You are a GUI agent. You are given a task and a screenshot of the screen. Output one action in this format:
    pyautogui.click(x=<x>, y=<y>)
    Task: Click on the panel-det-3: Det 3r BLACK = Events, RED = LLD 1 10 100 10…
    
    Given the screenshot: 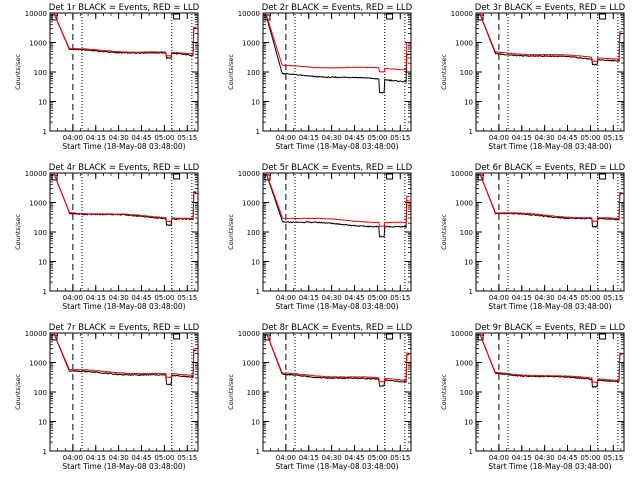 What is the action you would take?
    pyautogui.click(x=533, y=77)
    